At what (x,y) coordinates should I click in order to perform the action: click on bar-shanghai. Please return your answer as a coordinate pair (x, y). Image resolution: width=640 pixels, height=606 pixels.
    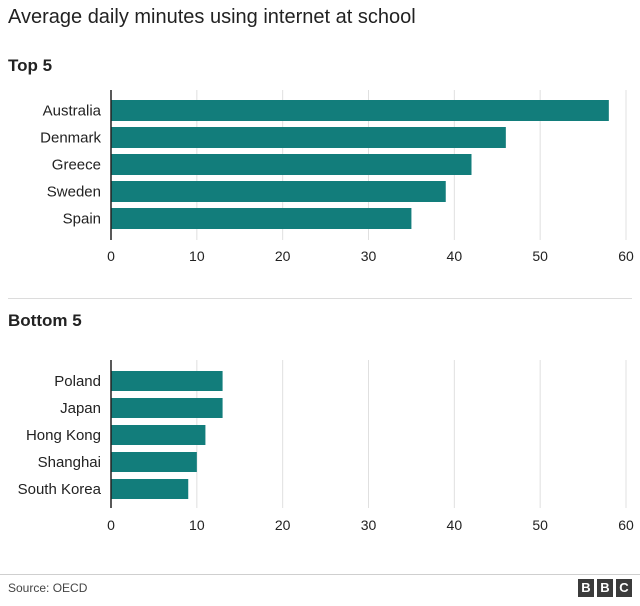
    Looking at the image, I should click on (154, 462).